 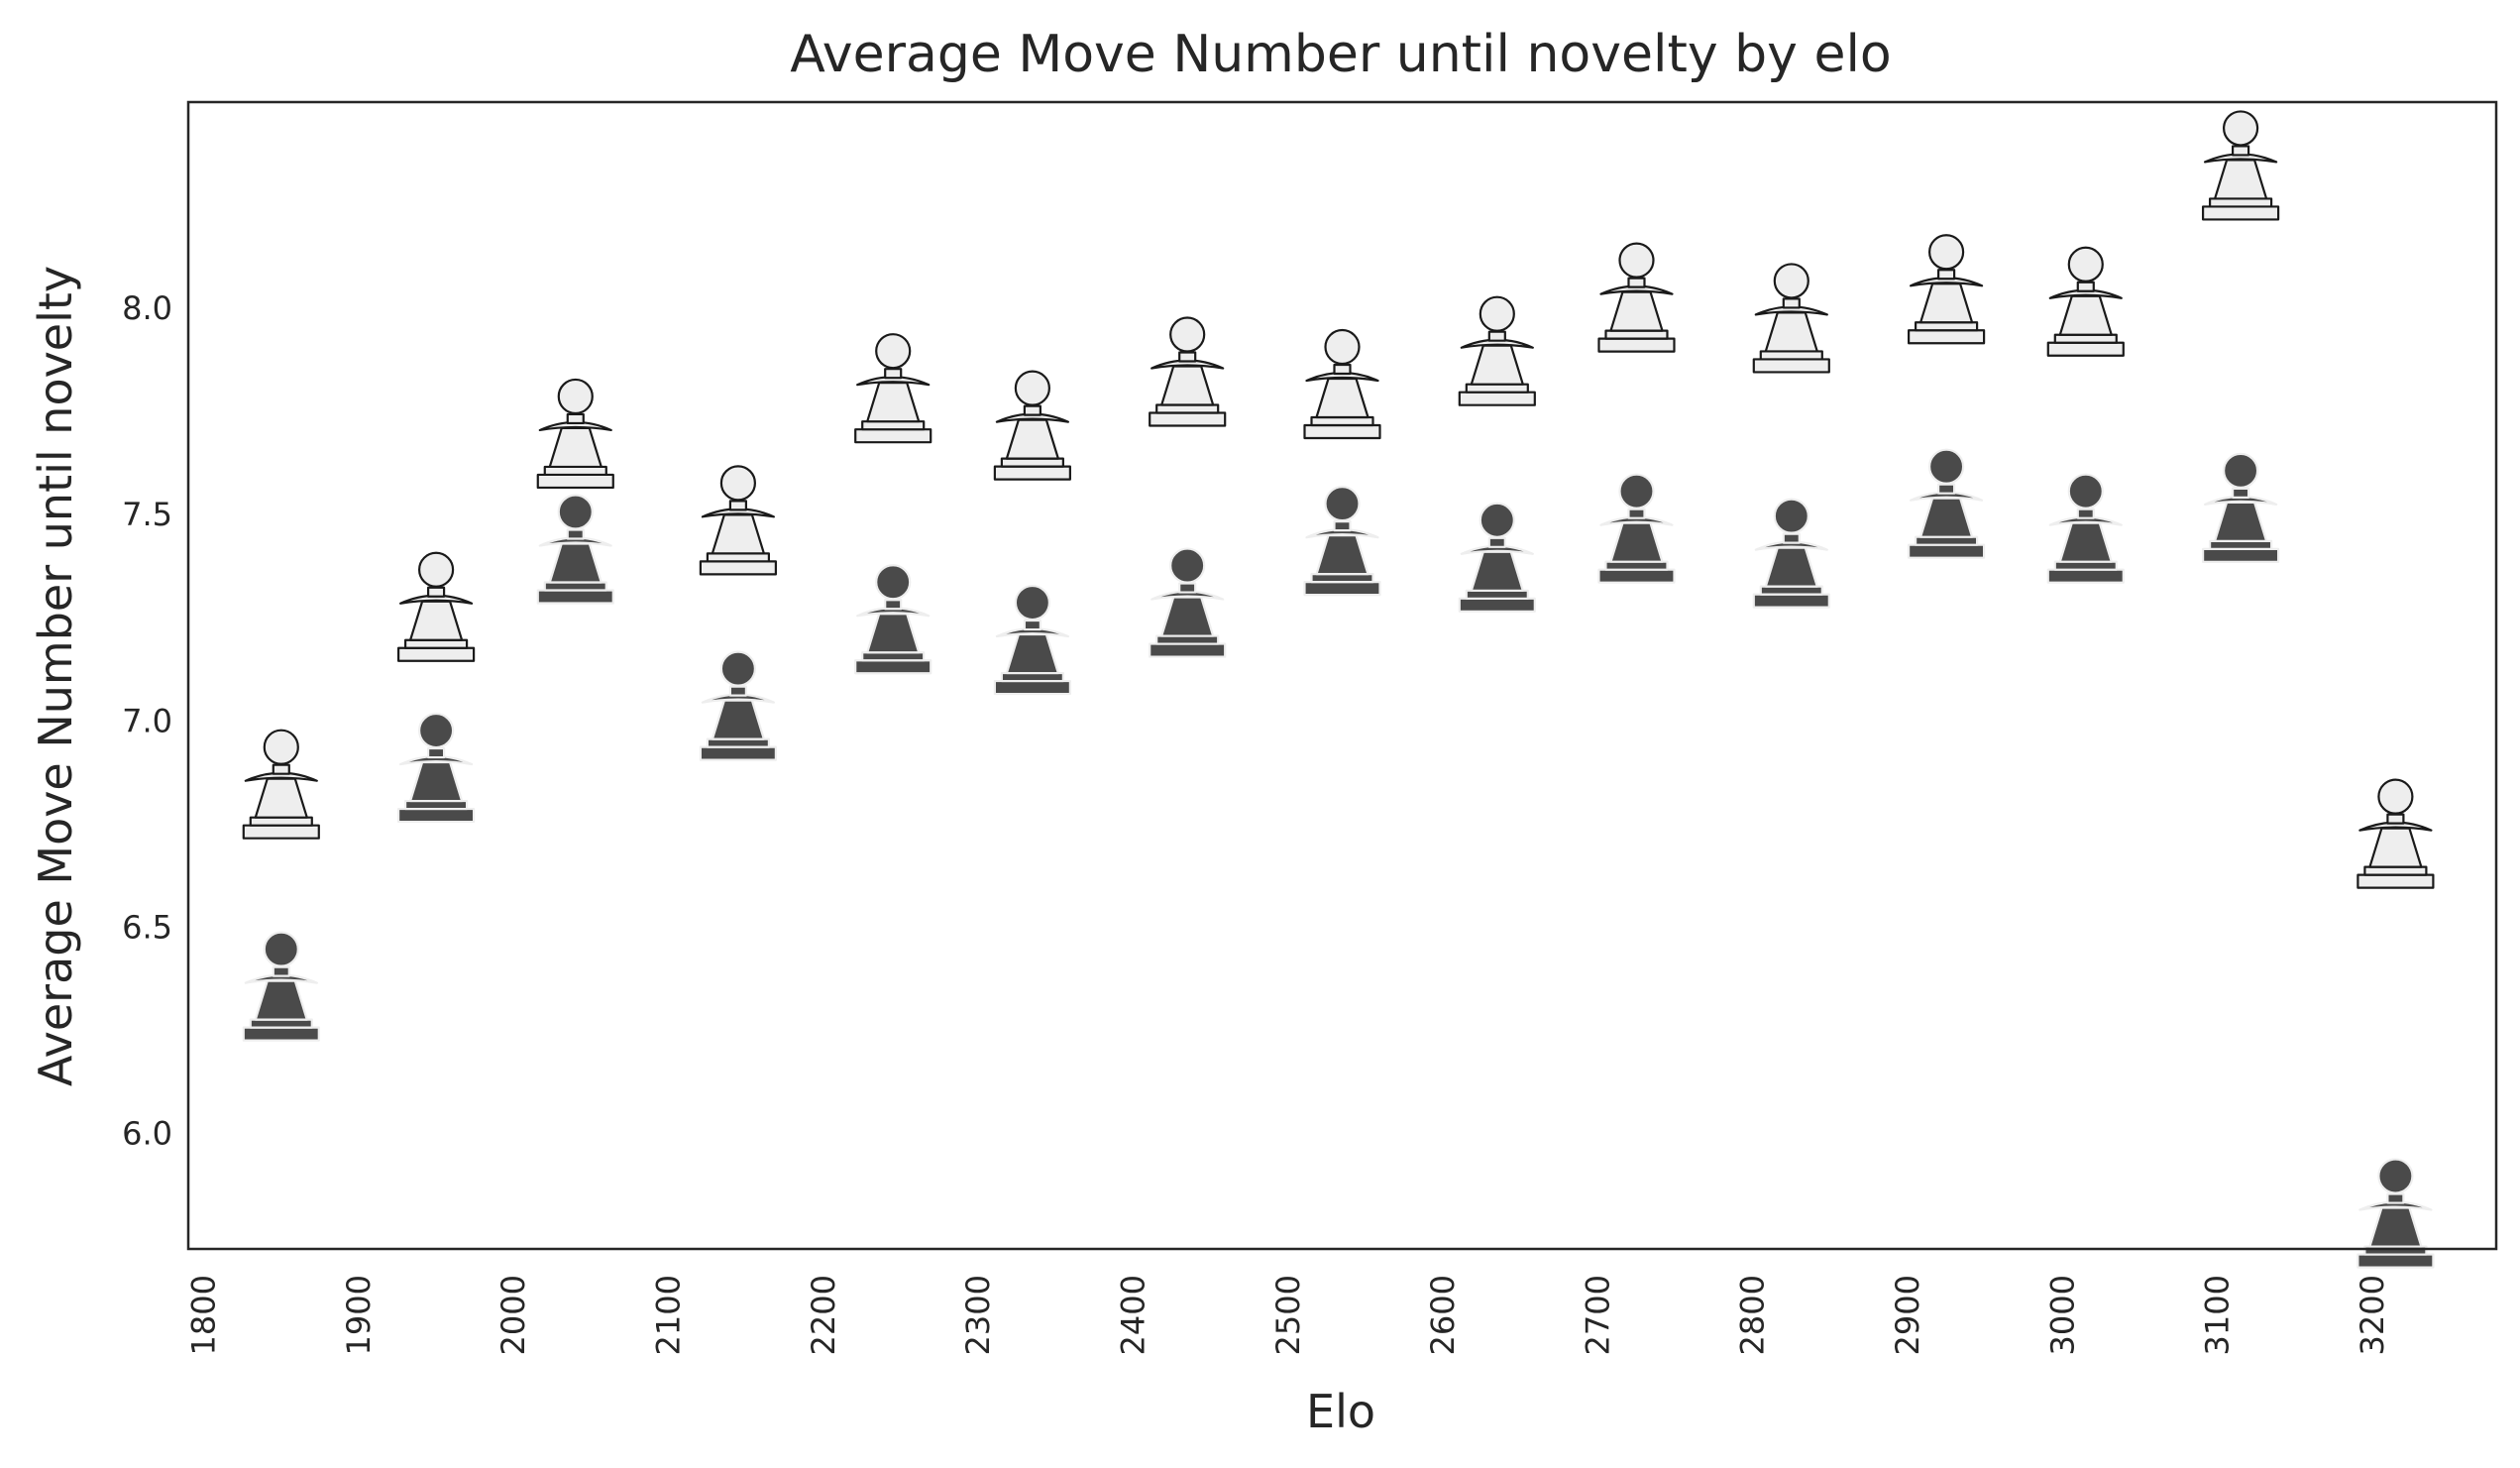 I want to click on x-tick-label: 2200, so click(x=823, y=1315).